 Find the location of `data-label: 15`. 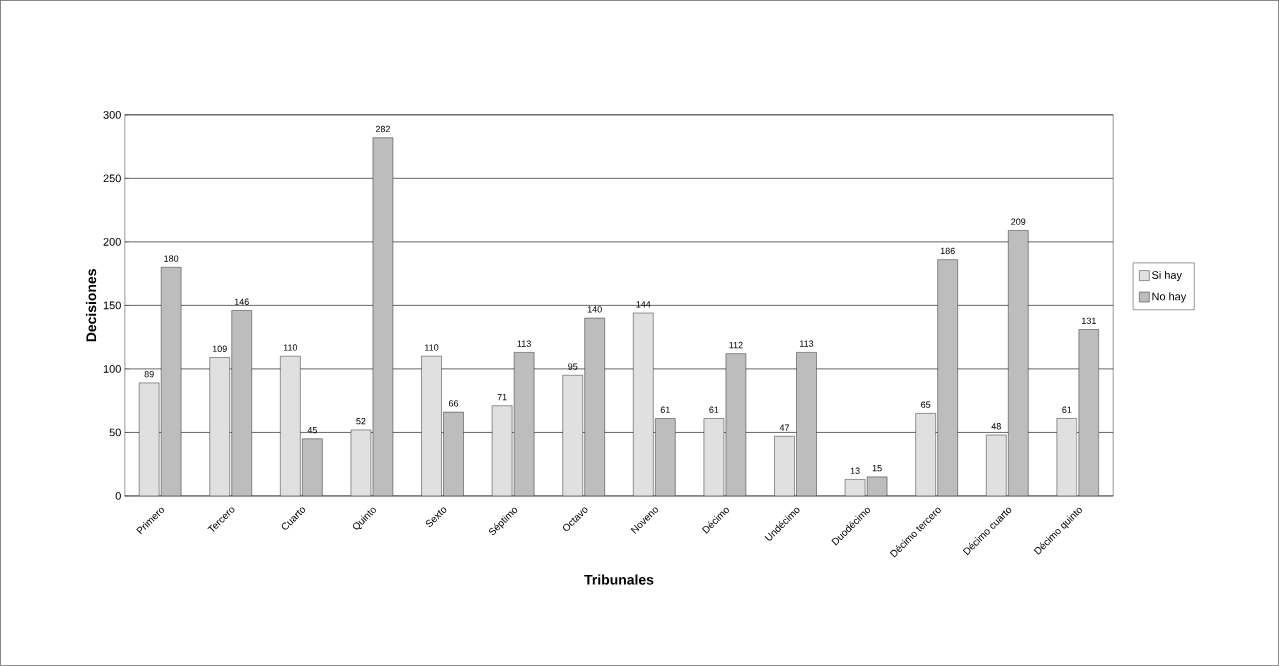

data-label: 15 is located at coordinates (877, 468).